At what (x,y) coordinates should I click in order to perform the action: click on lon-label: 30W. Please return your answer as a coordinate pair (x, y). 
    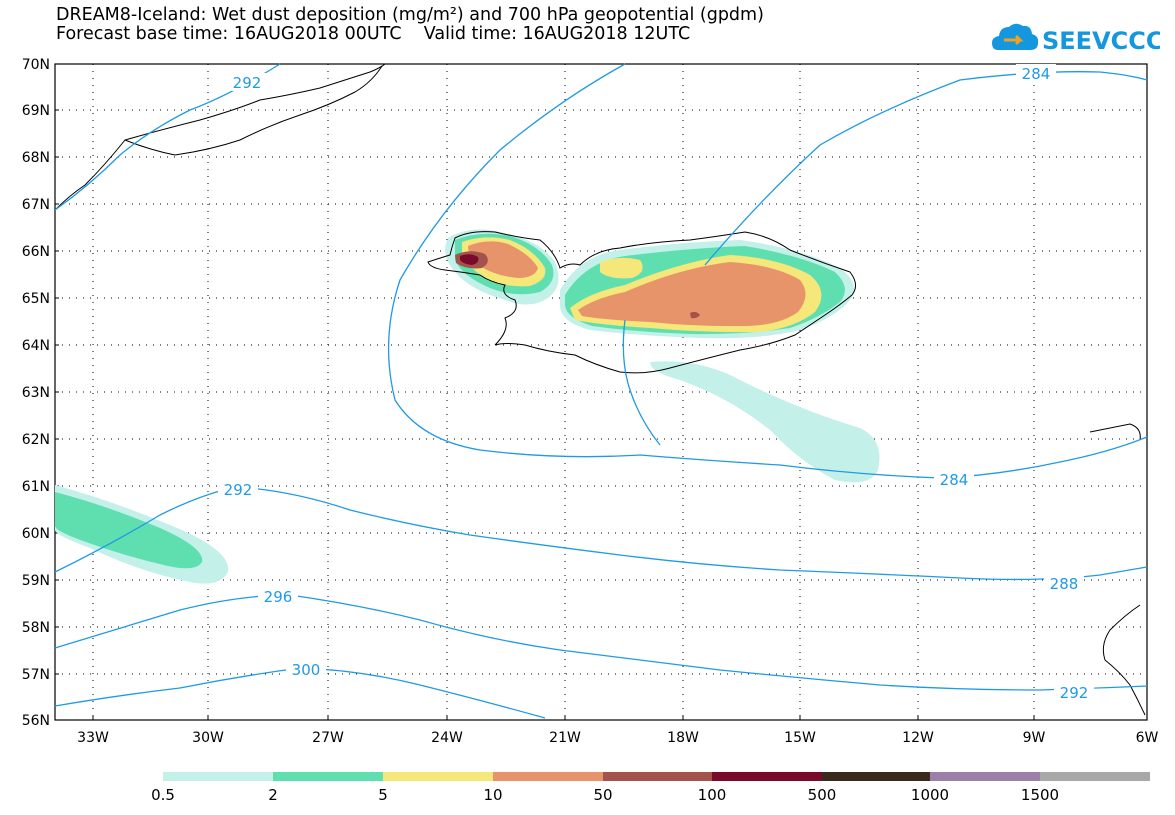
    Looking at the image, I should click on (208, 738).